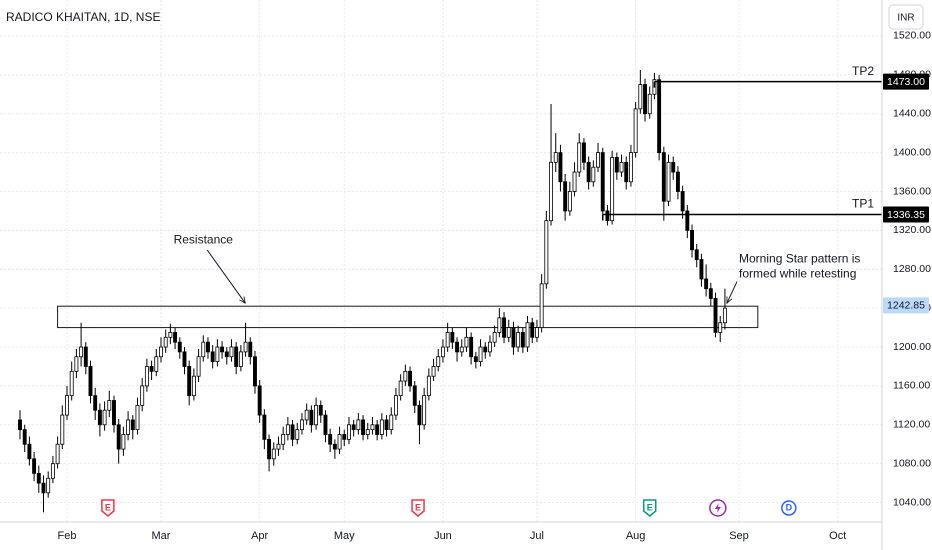 This screenshot has height=550, width=932. What do you see at coordinates (418, 508) in the screenshot?
I see `event-icon` at bounding box center [418, 508].